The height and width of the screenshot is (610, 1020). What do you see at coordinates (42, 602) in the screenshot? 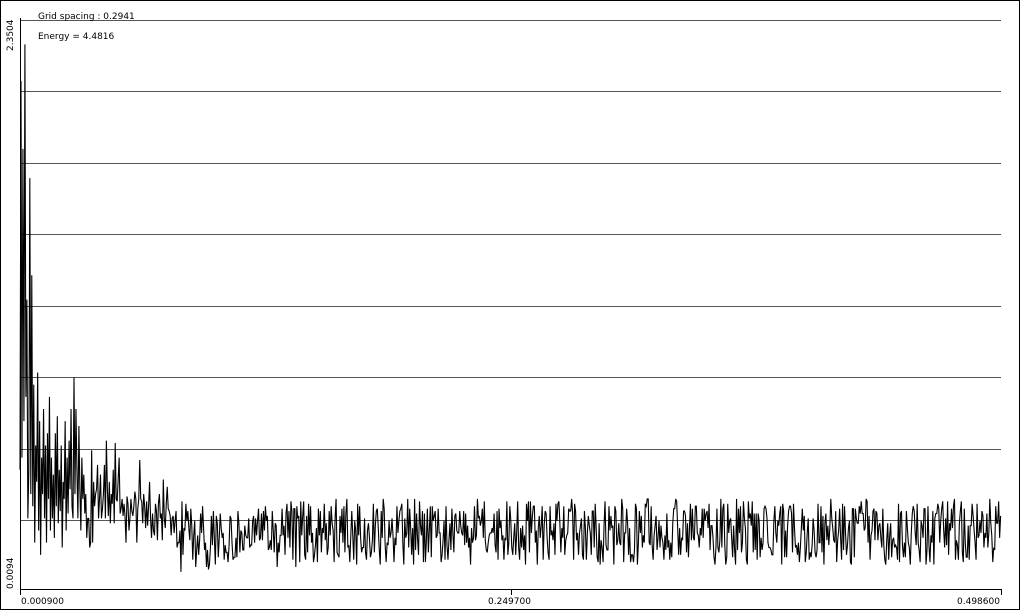
I see `x-tick-label-start: 0.000900` at bounding box center [42, 602].